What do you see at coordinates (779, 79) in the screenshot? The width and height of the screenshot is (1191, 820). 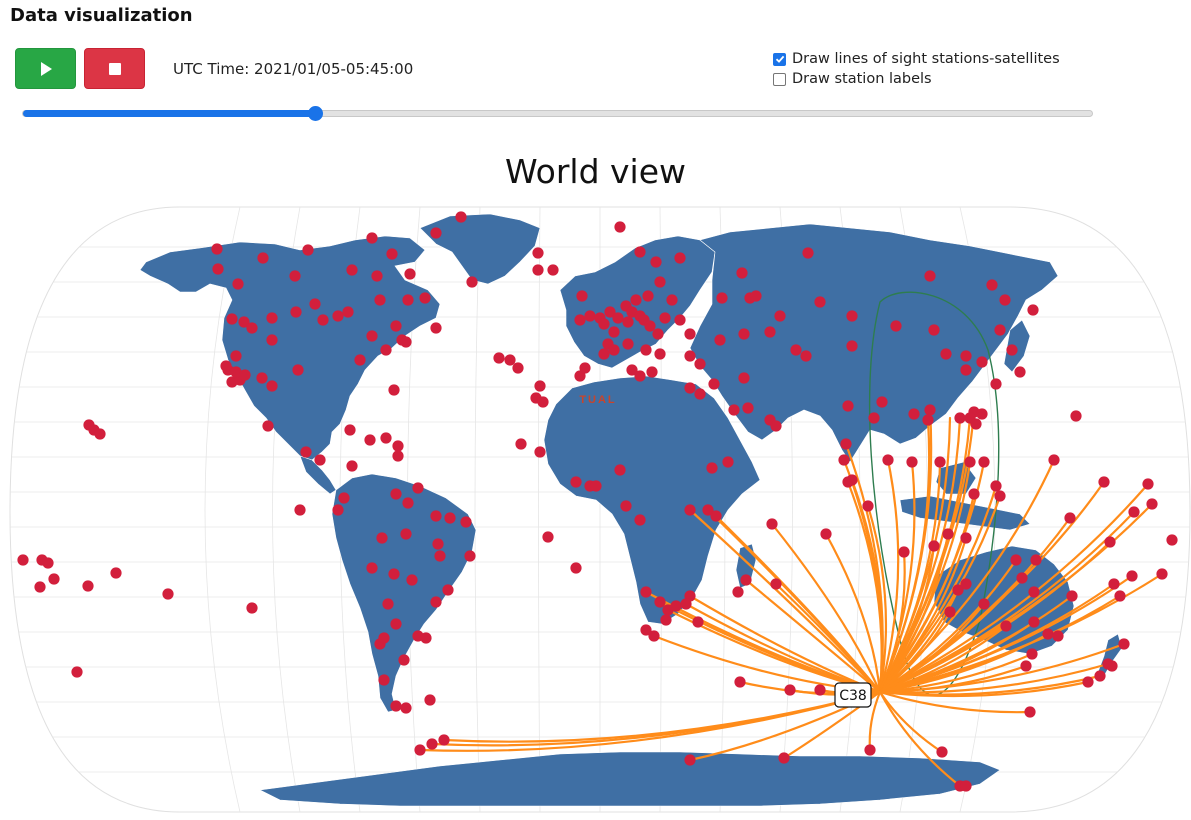 I see `labels-checkbox` at bounding box center [779, 79].